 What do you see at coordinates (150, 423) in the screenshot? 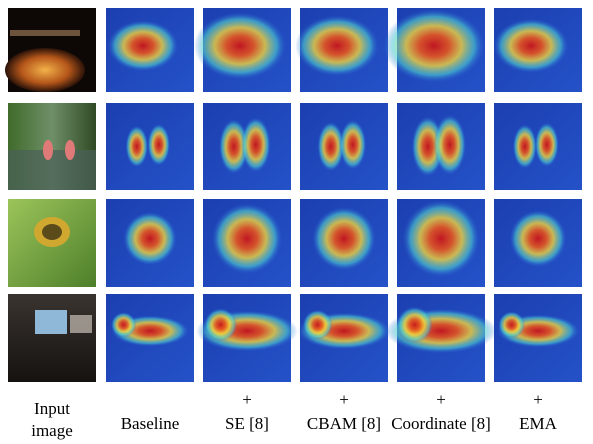
I see `column-label: Baseline` at bounding box center [150, 423].